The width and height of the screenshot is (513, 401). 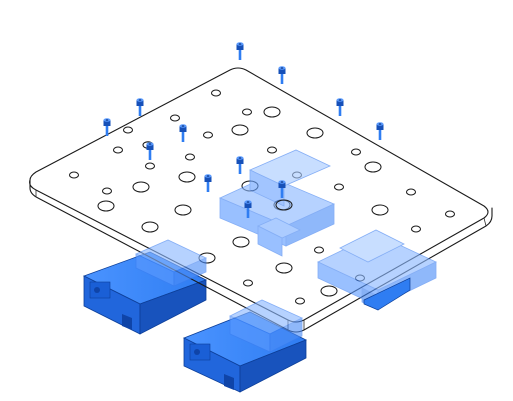 What do you see at coordinates (171, 263) in the screenshot?
I see `bearing-housing-left` at bounding box center [171, 263].